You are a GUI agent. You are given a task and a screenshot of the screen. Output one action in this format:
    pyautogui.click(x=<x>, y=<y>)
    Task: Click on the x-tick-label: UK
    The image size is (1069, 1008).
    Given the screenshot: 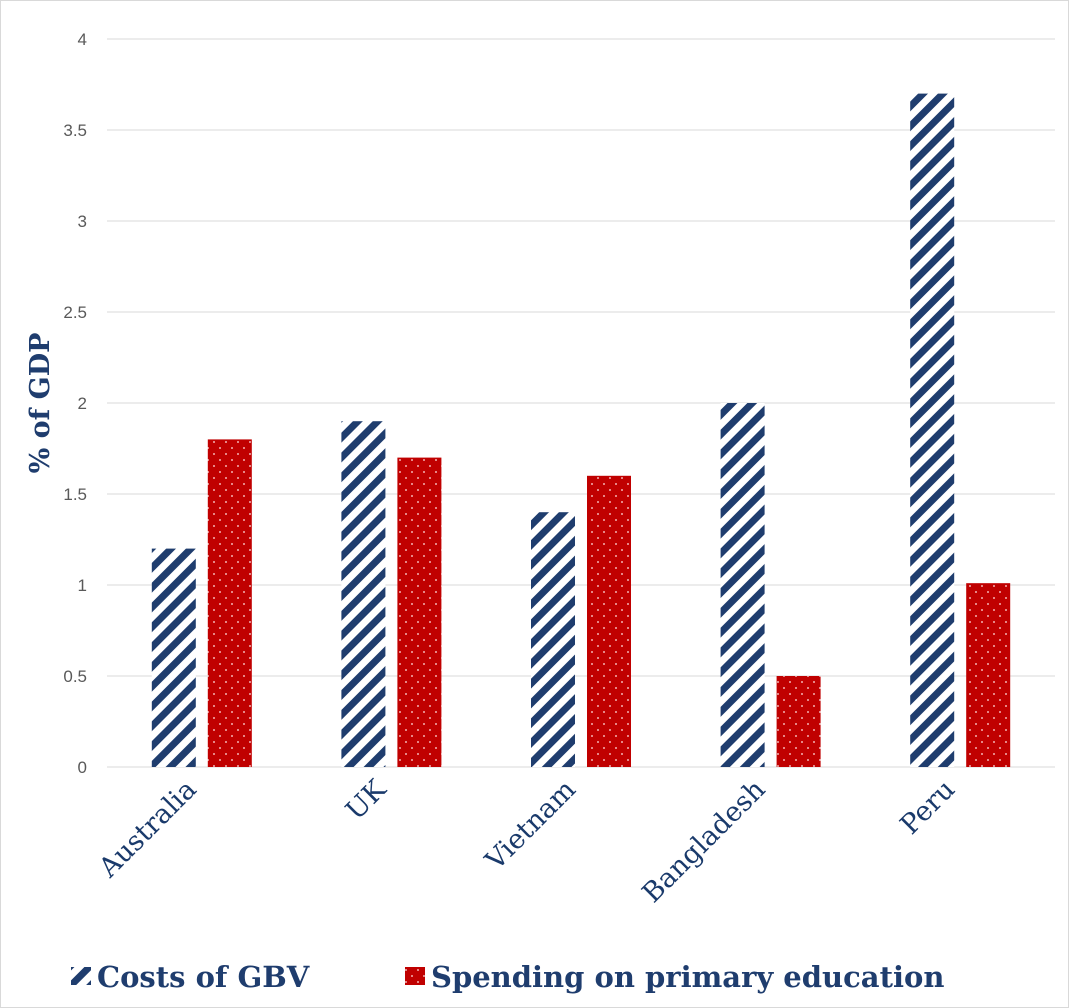 What is the action you would take?
    pyautogui.click(x=366, y=799)
    